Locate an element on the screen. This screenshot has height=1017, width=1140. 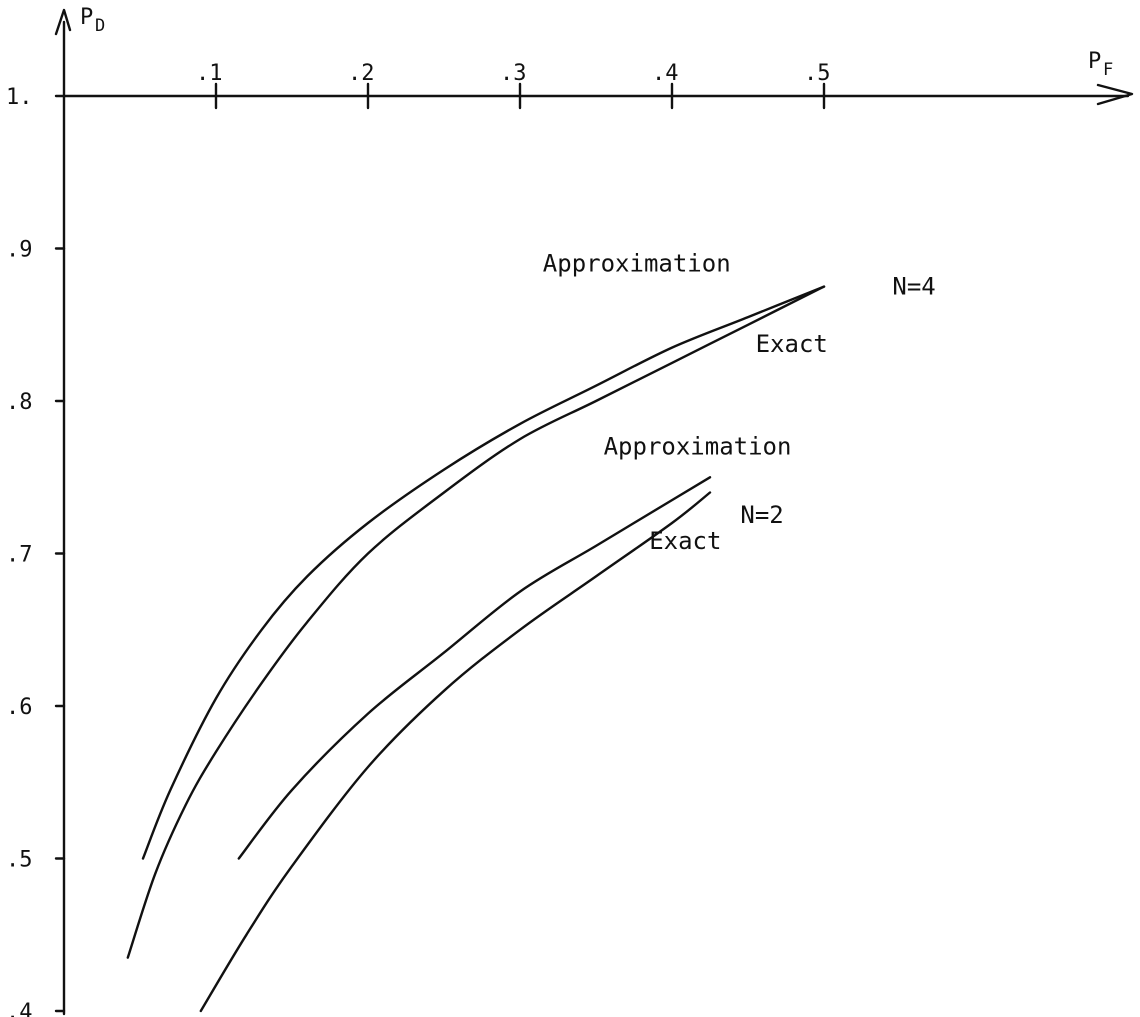
x-tick-label: .4 is located at coordinates (665, 73).